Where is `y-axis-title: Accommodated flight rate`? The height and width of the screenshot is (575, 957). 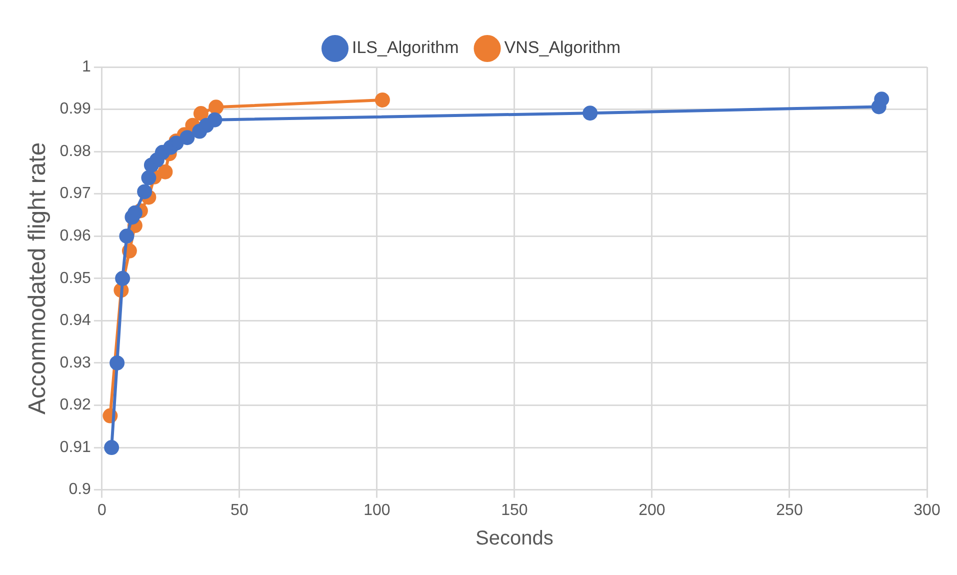 y-axis-title: Accommodated flight rate is located at coordinates (38, 278).